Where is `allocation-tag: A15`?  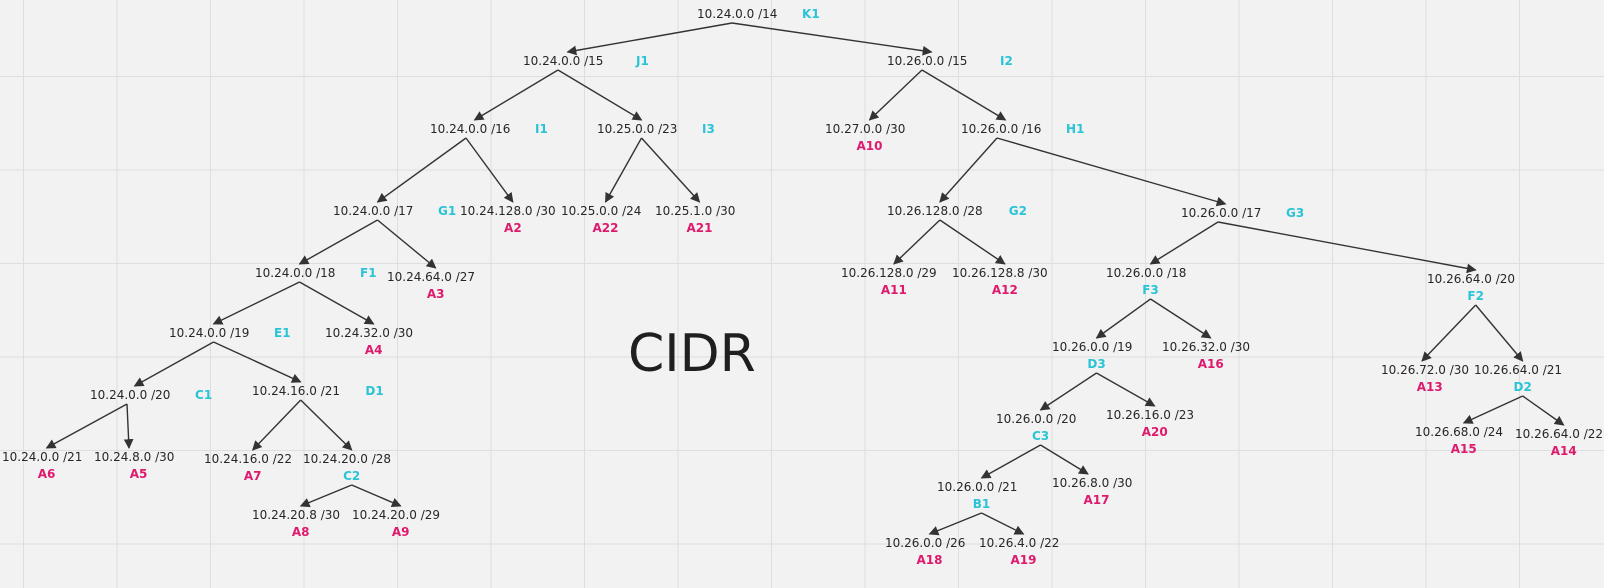
allocation-tag: A15 is located at coordinates (1463, 449).